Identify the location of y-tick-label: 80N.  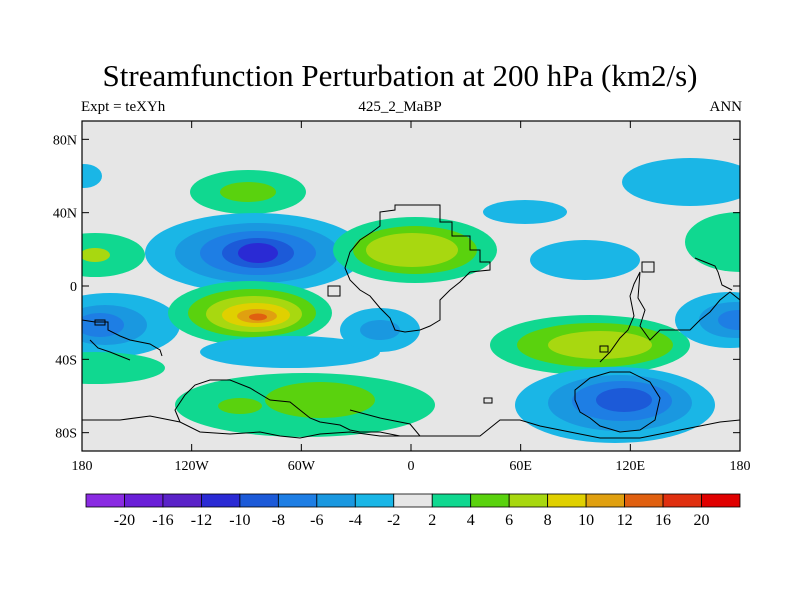
(65, 140).